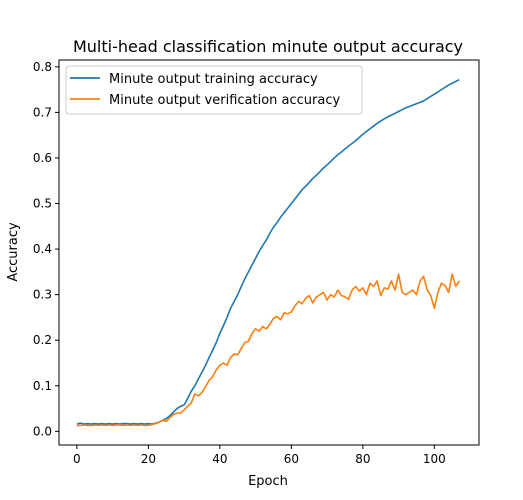 This screenshot has height=500, width=523. I want to click on y-axis-ticks: 0.0 0.1 0.2 0.3 0.4 0.5 0.6 0.7 0.8, so click(46, 249).